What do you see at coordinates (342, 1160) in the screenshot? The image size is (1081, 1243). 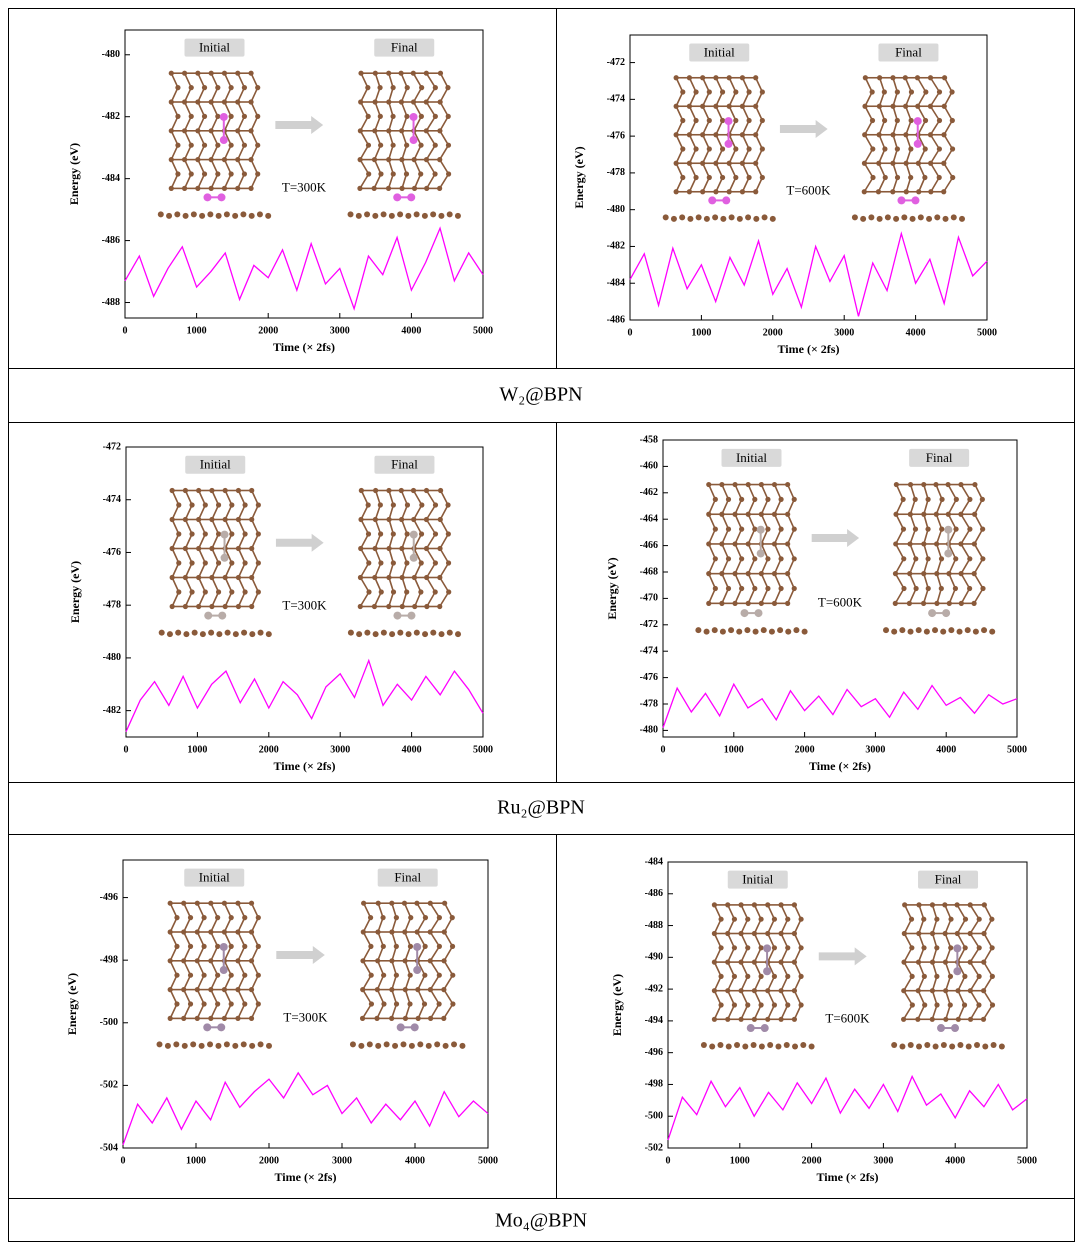 I see `x-tick-label: 3000` at bounding box center [342, 1160].